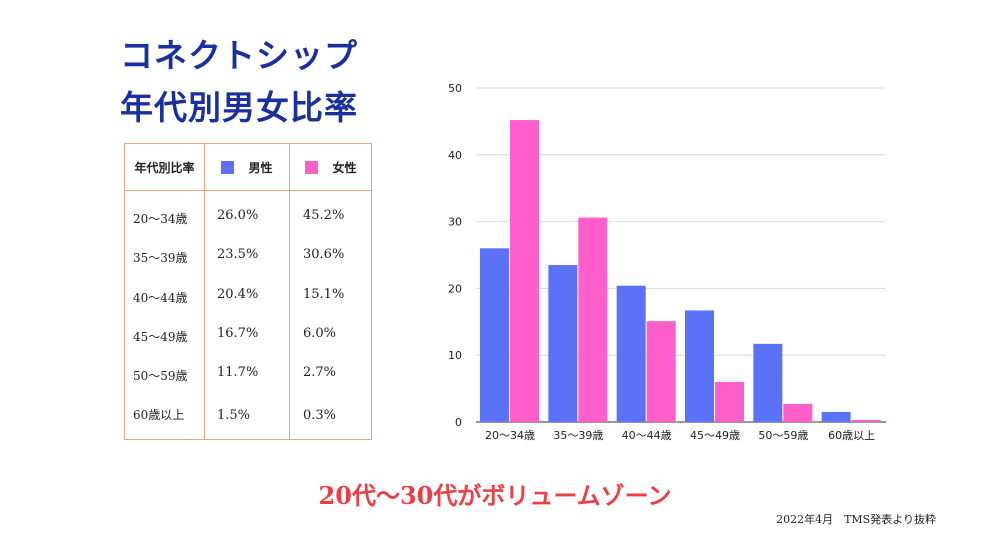 This screenshot has width=990, height=557. What do you see at coordinates (715, 435) in the screenshot?
I see `x-tick-label: 45〜49歳` at bounding box center [715, 435].